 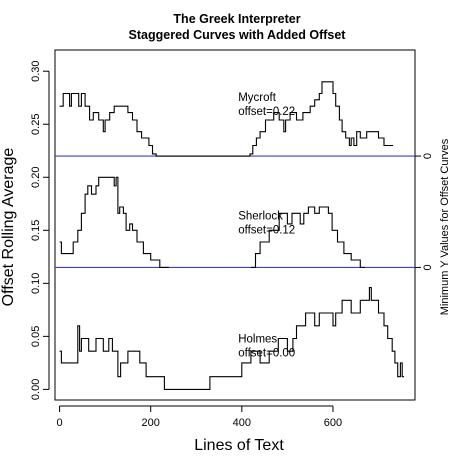 I want to click on y-axis: 0.00 0.05 0.10 0.15 0.20 0.25 0.30, so click(x=40, y=230).